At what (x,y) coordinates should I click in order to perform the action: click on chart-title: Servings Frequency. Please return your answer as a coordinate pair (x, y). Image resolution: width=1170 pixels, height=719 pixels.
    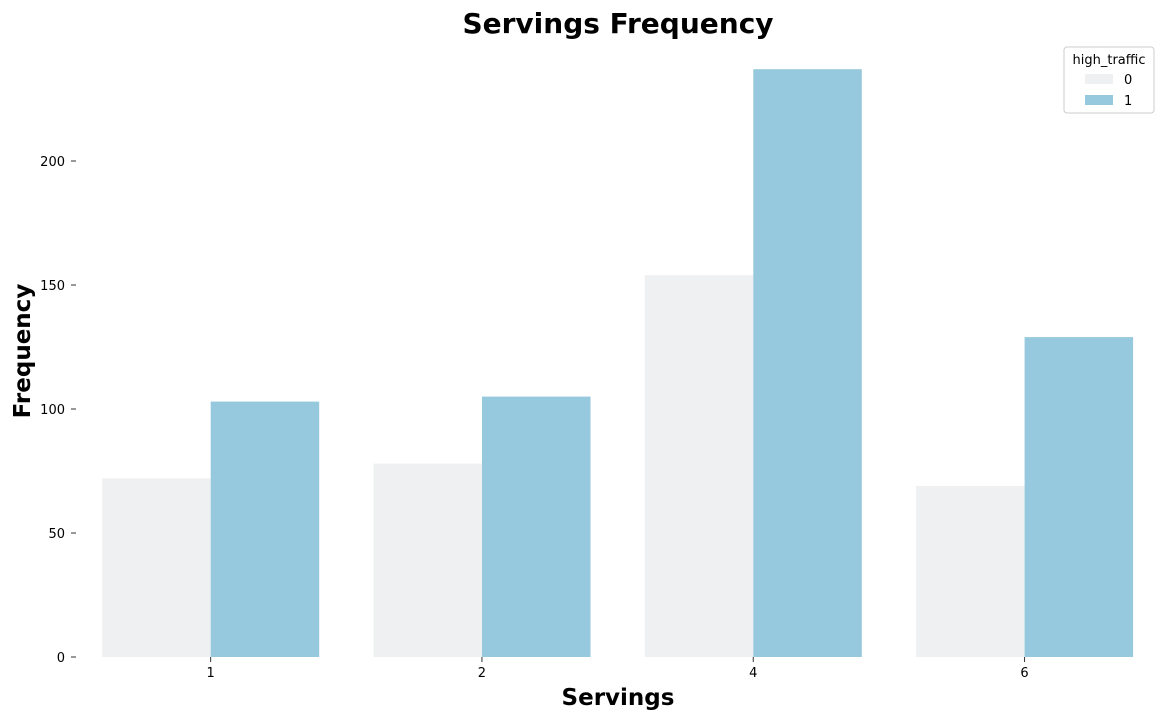
    Looking at the image, I should click on (617, 23).